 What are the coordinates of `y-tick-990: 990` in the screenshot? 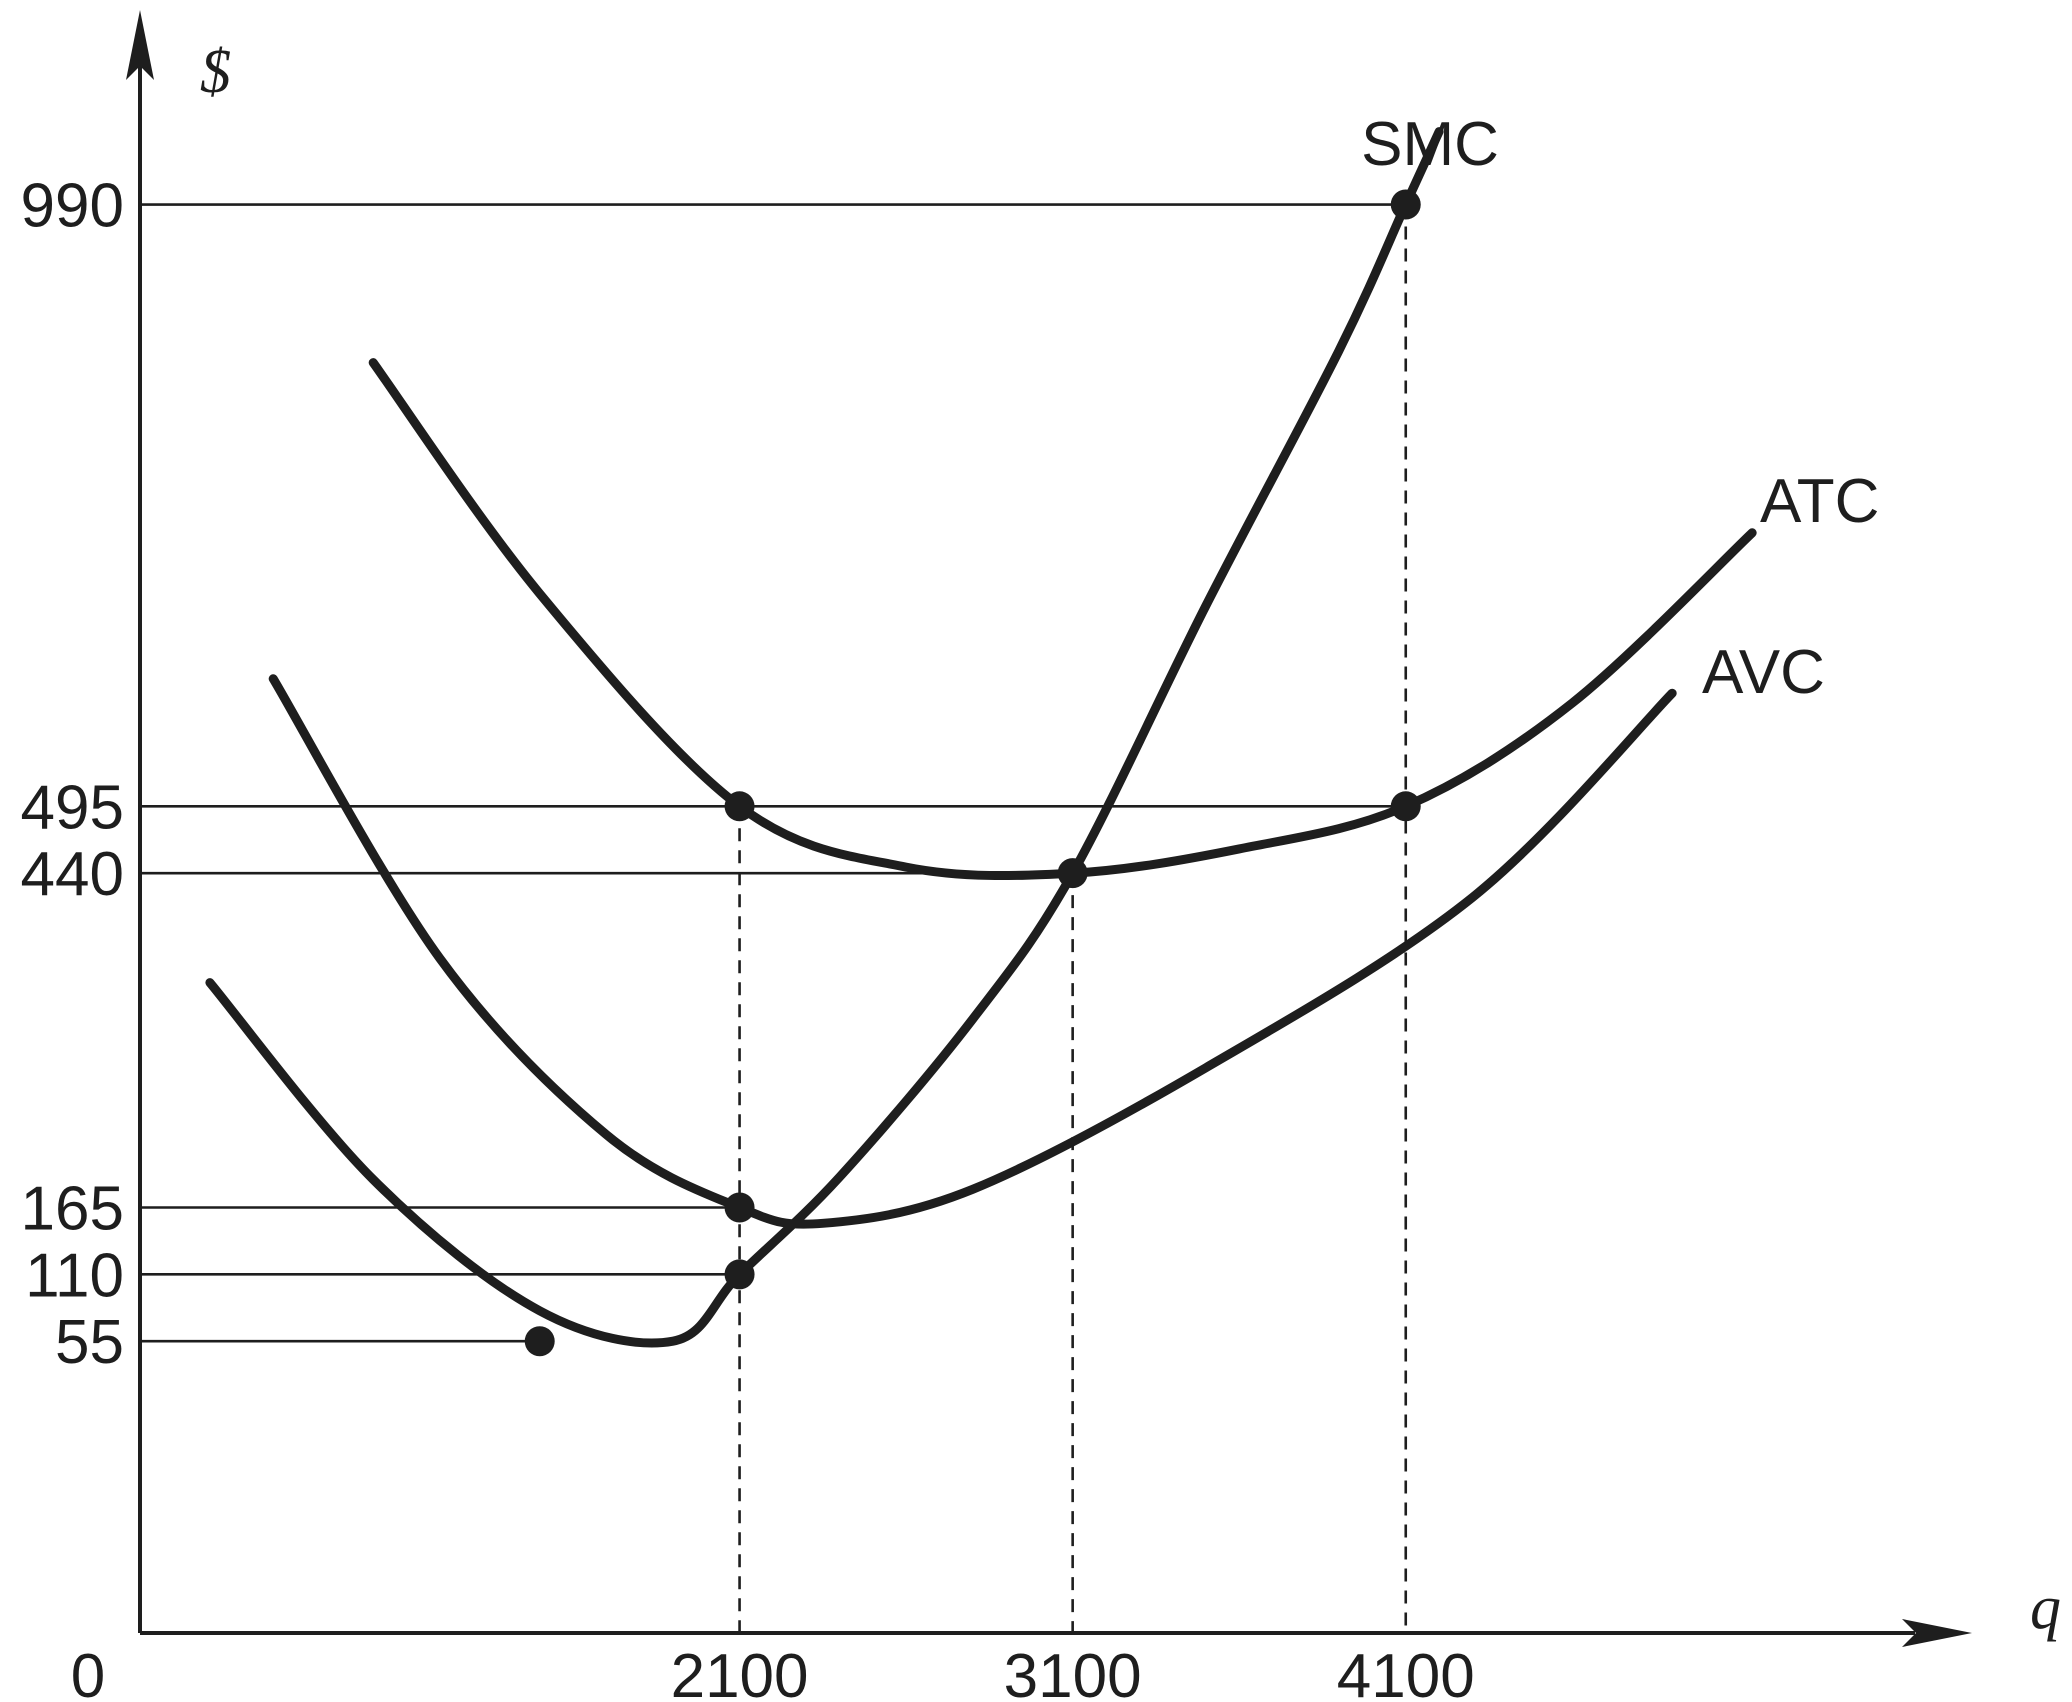 It's located at (72, 206).